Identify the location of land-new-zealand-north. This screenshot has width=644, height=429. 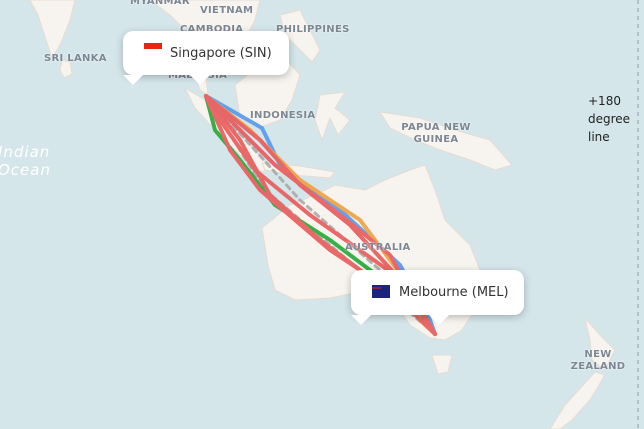
(600, 344).